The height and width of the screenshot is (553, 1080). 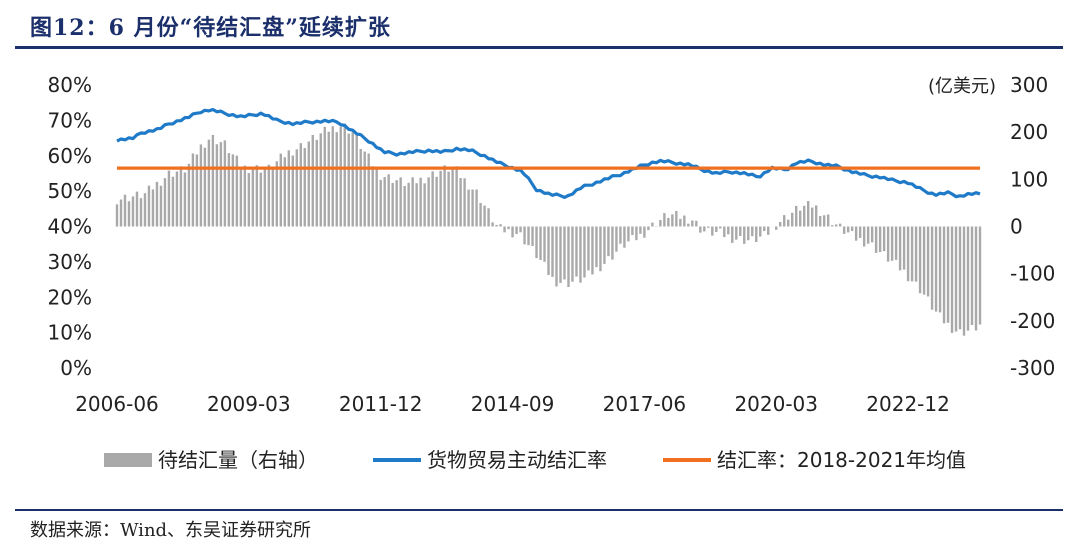 What do you see at coordinates (70, 85) in the screenshot?
I see `left-axis-tick-label: 80%` at bounding box center [70, 85].